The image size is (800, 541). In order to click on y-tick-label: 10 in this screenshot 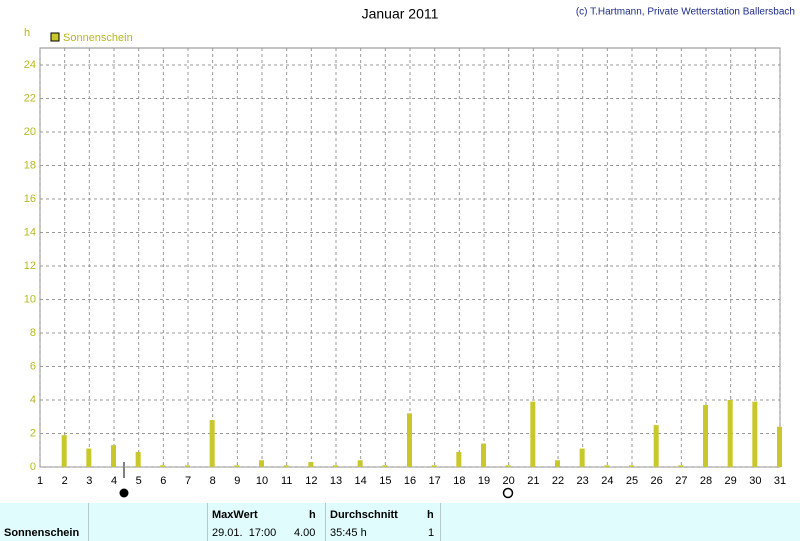, I will do `click(30, 299)`.